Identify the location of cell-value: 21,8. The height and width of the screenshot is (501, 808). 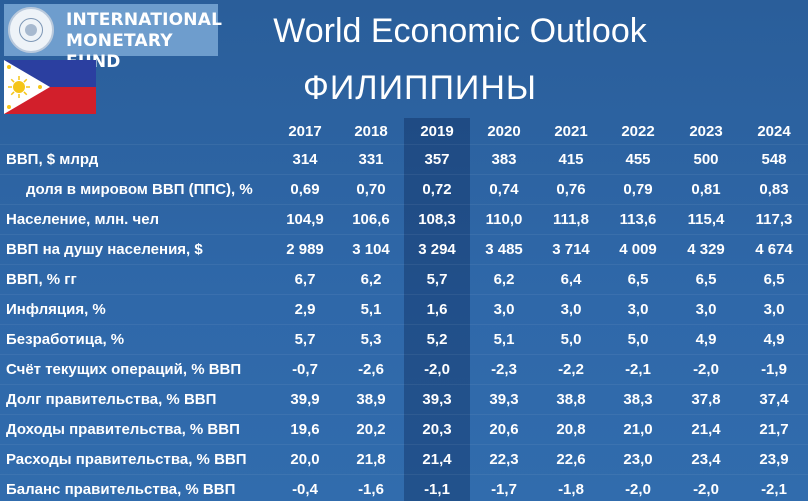
(371, 459).